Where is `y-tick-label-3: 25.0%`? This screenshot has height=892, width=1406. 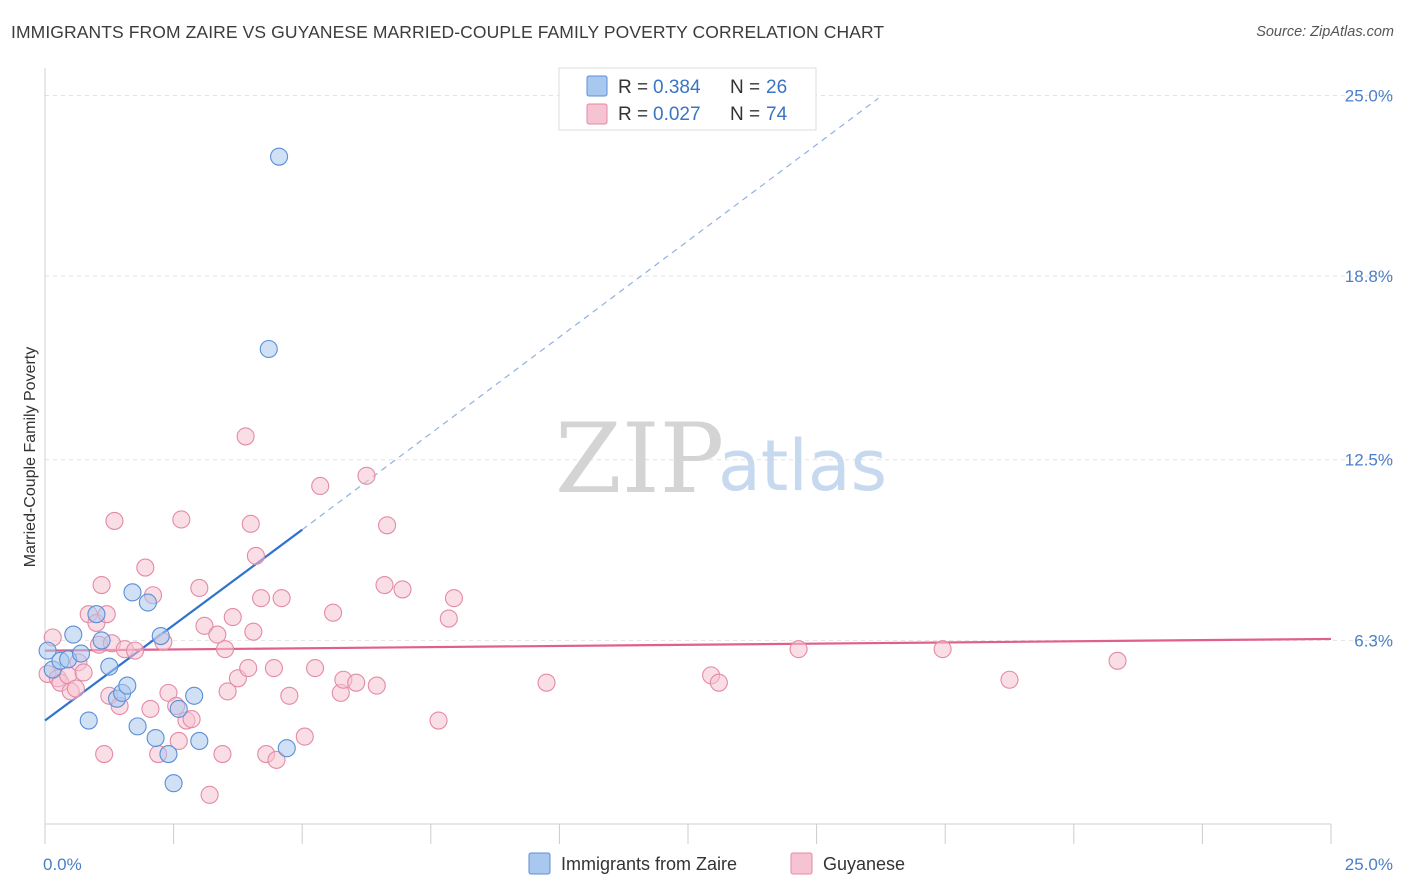 y-tick-label-3: 25.0% is located at coordinates (1369, 95).